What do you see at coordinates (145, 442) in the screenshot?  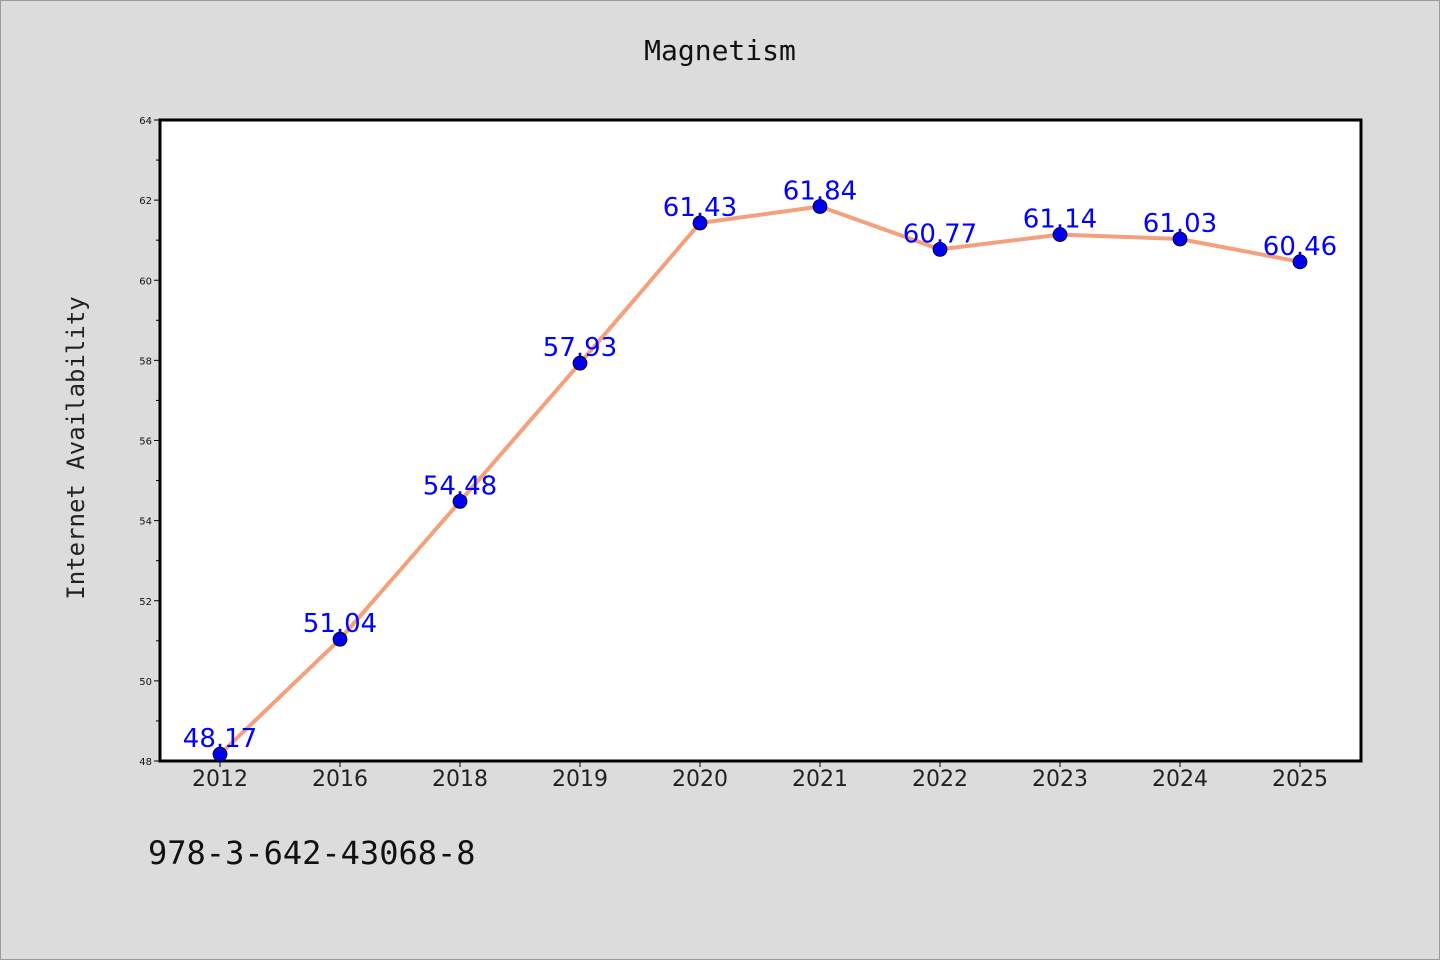 I see `y-tick-label: 56` at bounding box center [145, 442].